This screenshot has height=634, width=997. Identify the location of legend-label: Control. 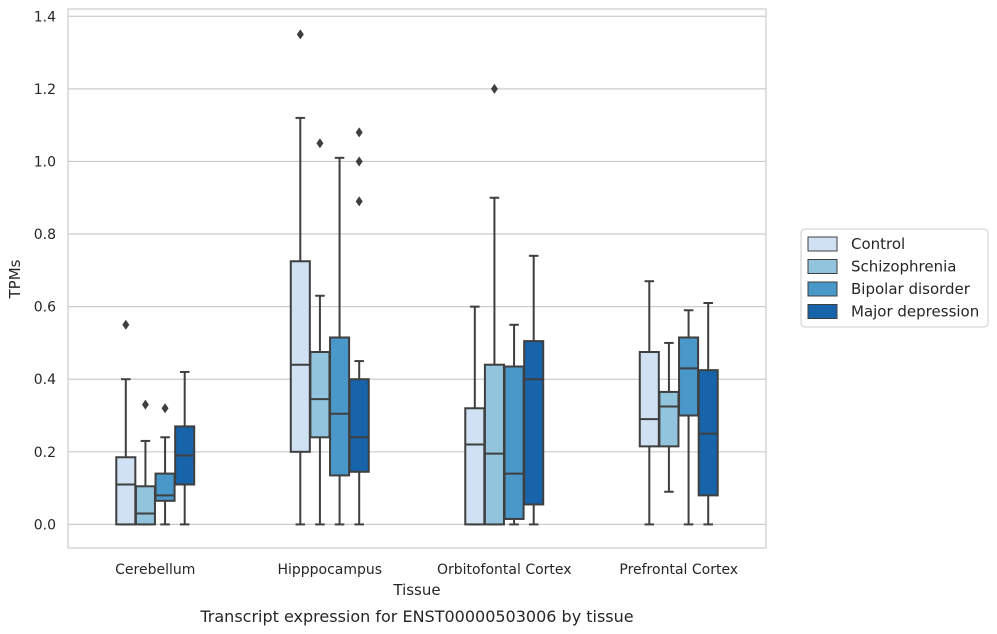
(878, 244).